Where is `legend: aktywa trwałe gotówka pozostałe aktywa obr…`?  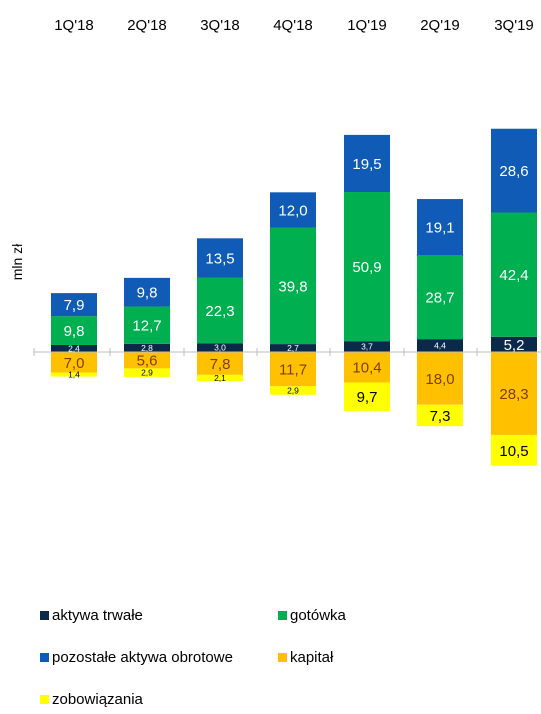
legend: aktywa trwałe gotówka pozostałe aktywa obr… is located at coordinates (193, 657).